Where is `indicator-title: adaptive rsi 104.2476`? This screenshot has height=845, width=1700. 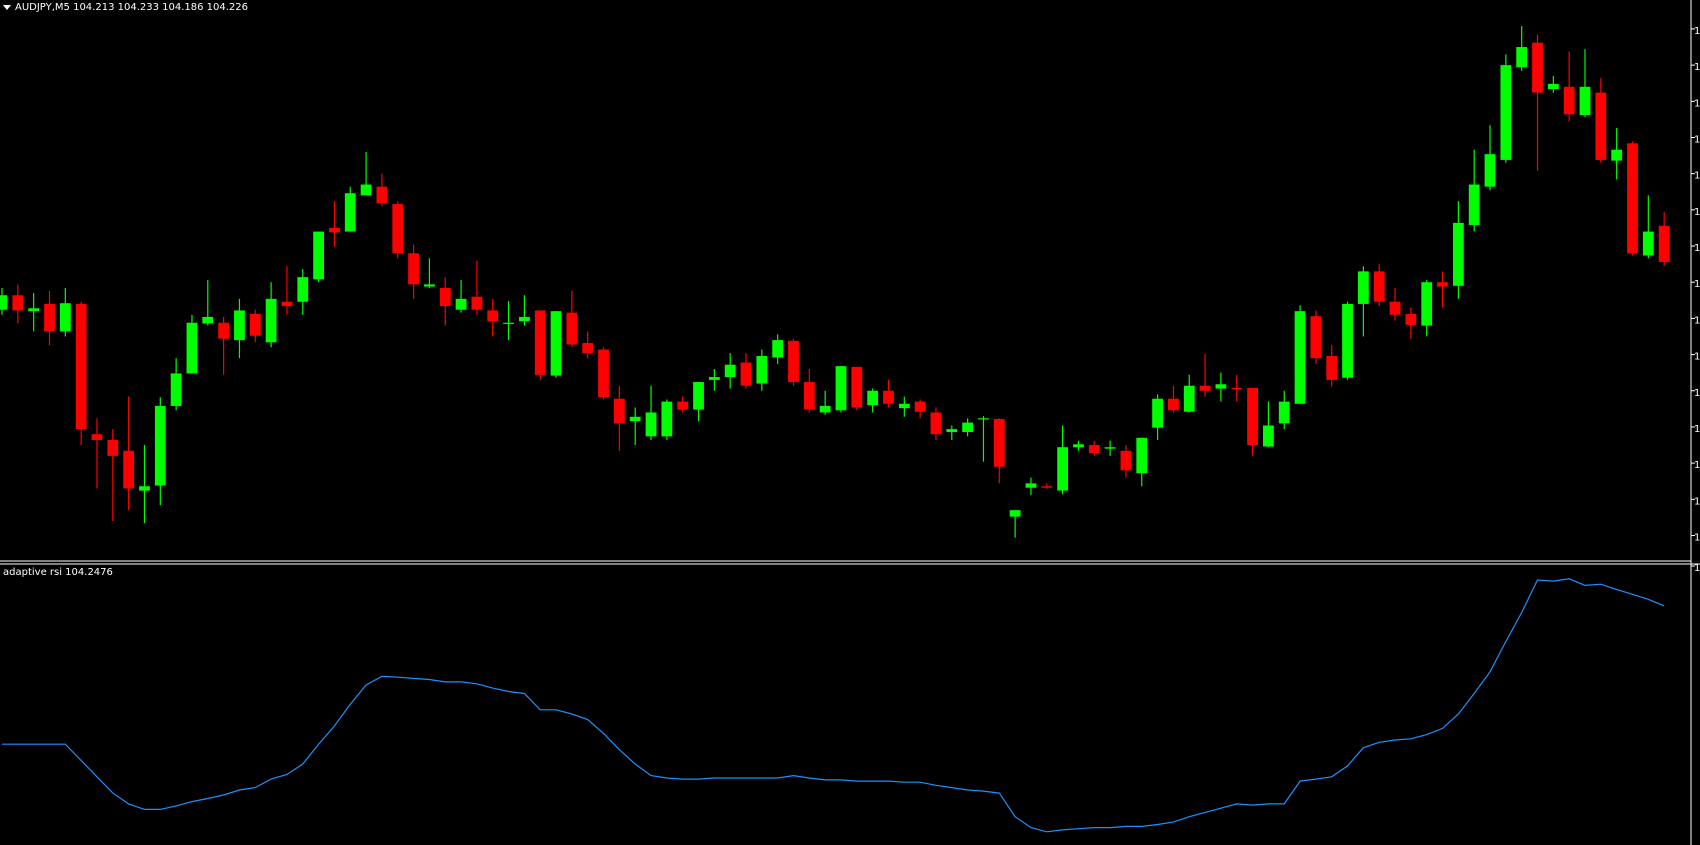 indicator-title: adaptive rsi 104.2476 is located at coordinates (58, 572).